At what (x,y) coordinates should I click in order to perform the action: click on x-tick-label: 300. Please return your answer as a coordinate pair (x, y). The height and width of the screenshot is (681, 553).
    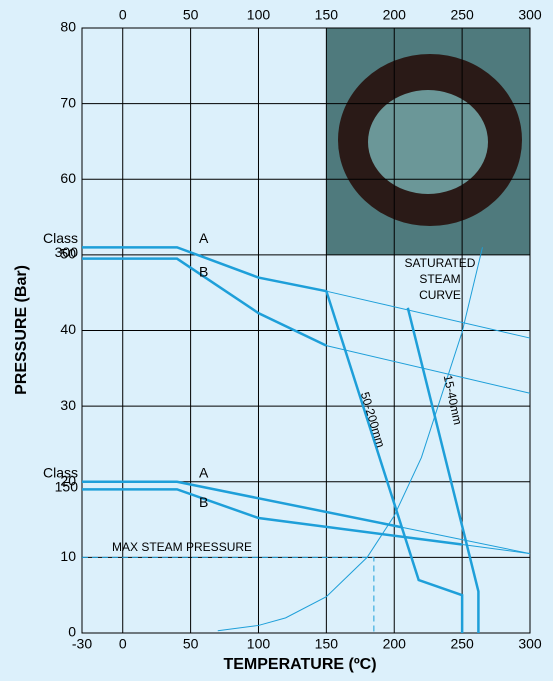
    Looking at the image, I should click on (530, 644).